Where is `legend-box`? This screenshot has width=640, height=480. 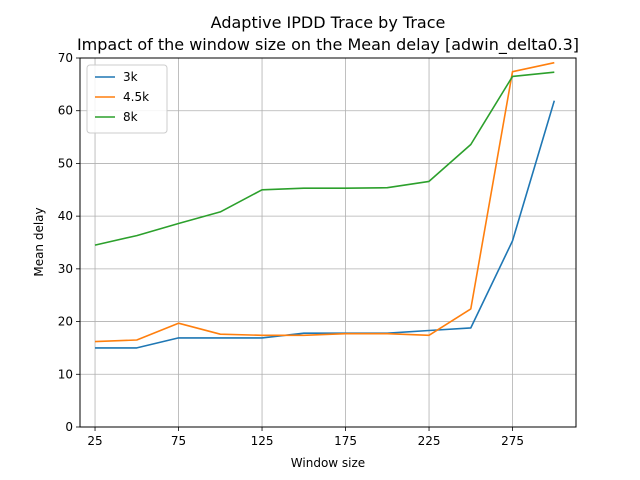 legend-box is located at coordinates (127, 99).